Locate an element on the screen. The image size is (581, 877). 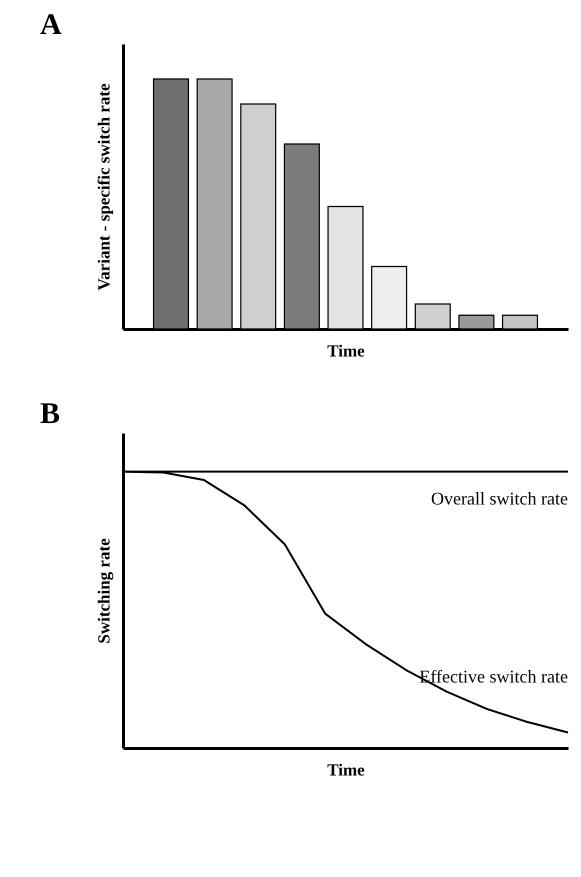
series-label: Effective switch rate is located at coordinates (493, 676).